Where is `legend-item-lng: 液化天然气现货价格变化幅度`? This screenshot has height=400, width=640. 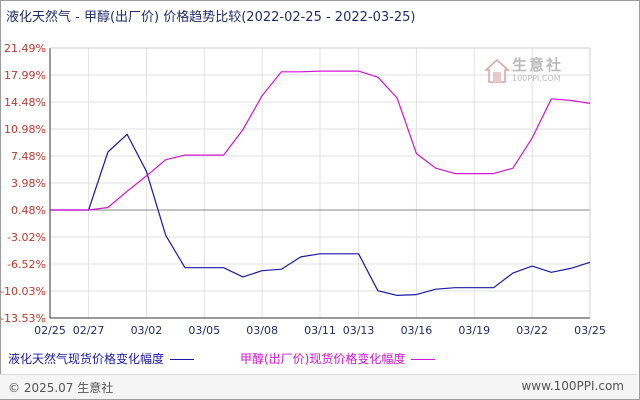 legend-item-lng: 液化天然气现货价格变化幅度 is located at coordinates (101, 358).